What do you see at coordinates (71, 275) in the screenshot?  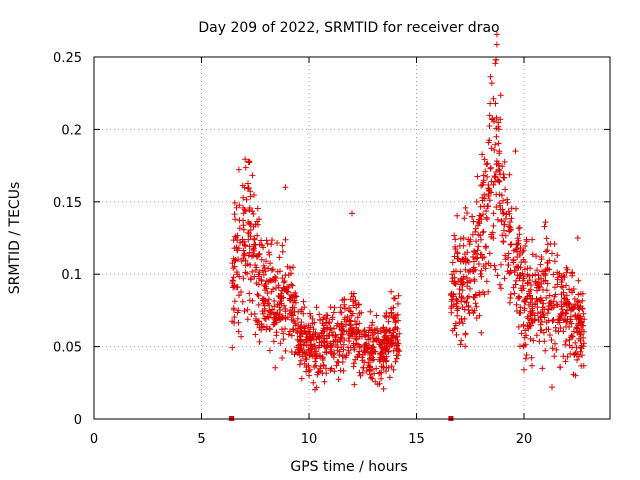 I see `y-tick-label: 0.1` at bounding box center [71, 275].